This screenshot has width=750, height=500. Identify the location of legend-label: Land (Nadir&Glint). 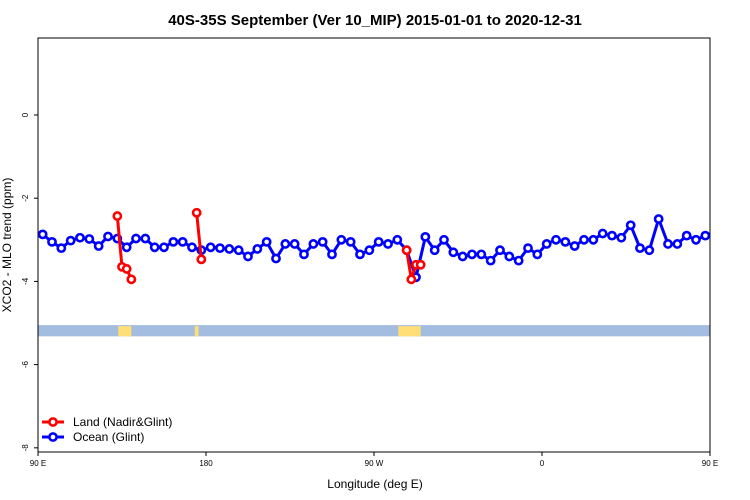
(122, 422).